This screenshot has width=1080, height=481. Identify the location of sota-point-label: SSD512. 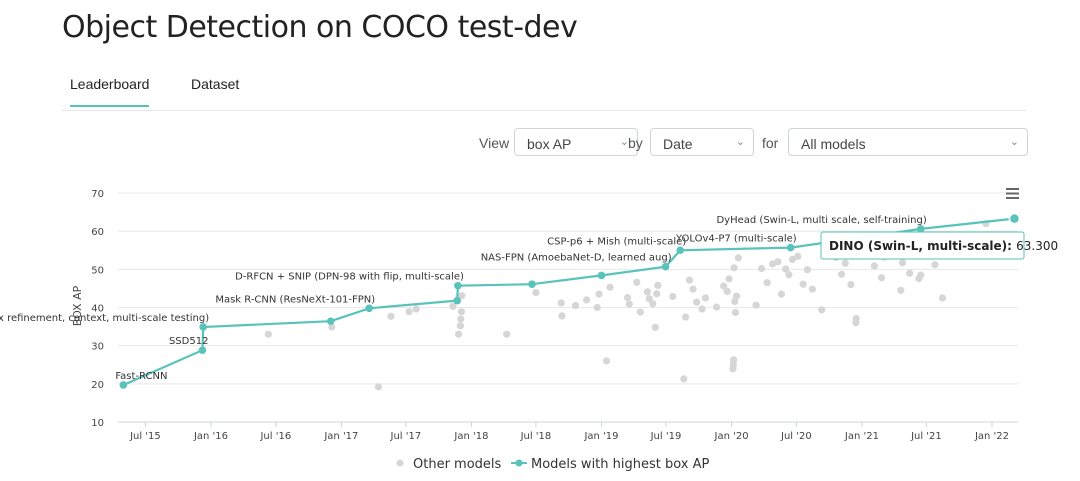
(188, 341).